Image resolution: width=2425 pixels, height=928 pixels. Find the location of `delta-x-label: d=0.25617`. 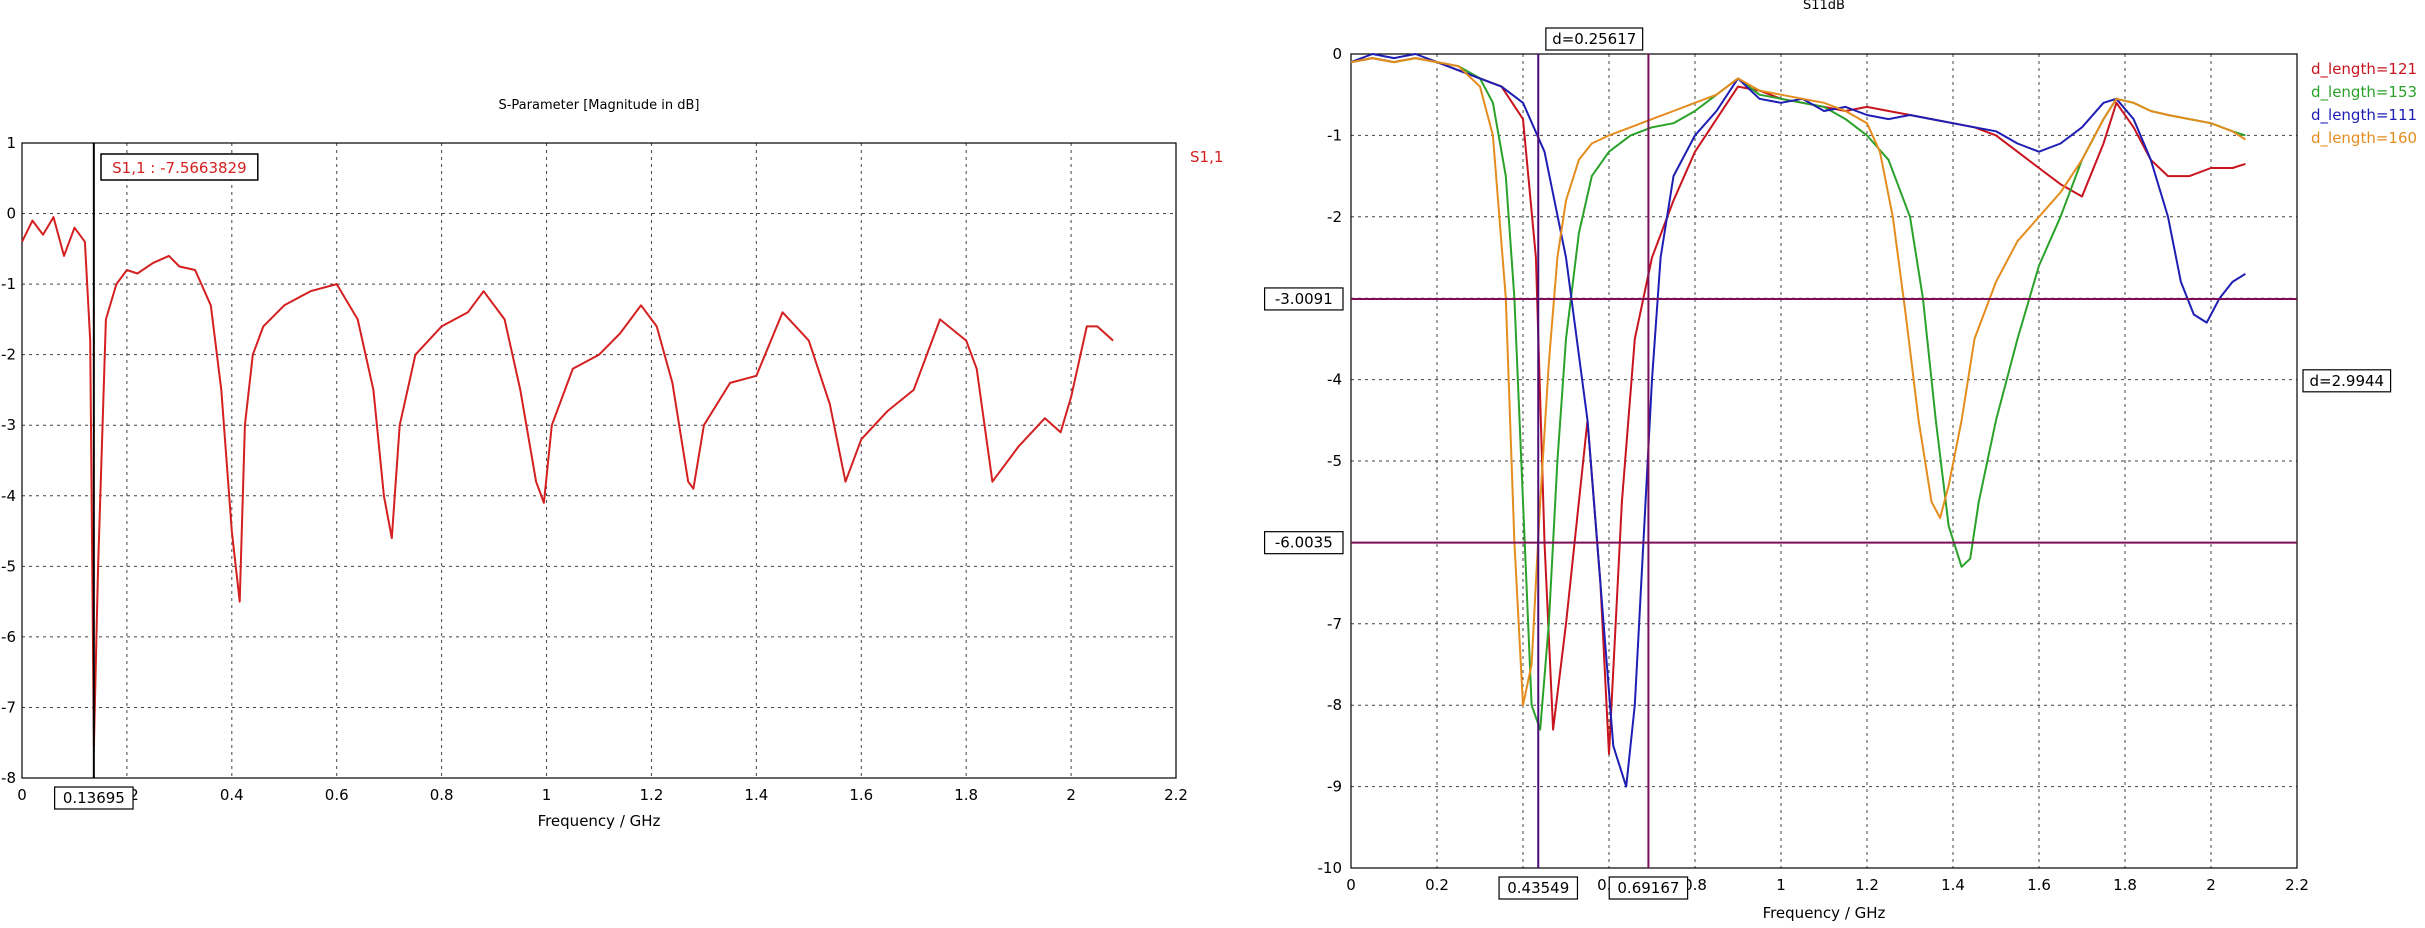

delta-x-label: d=0.25617 is located at coordinates (1594, 39).